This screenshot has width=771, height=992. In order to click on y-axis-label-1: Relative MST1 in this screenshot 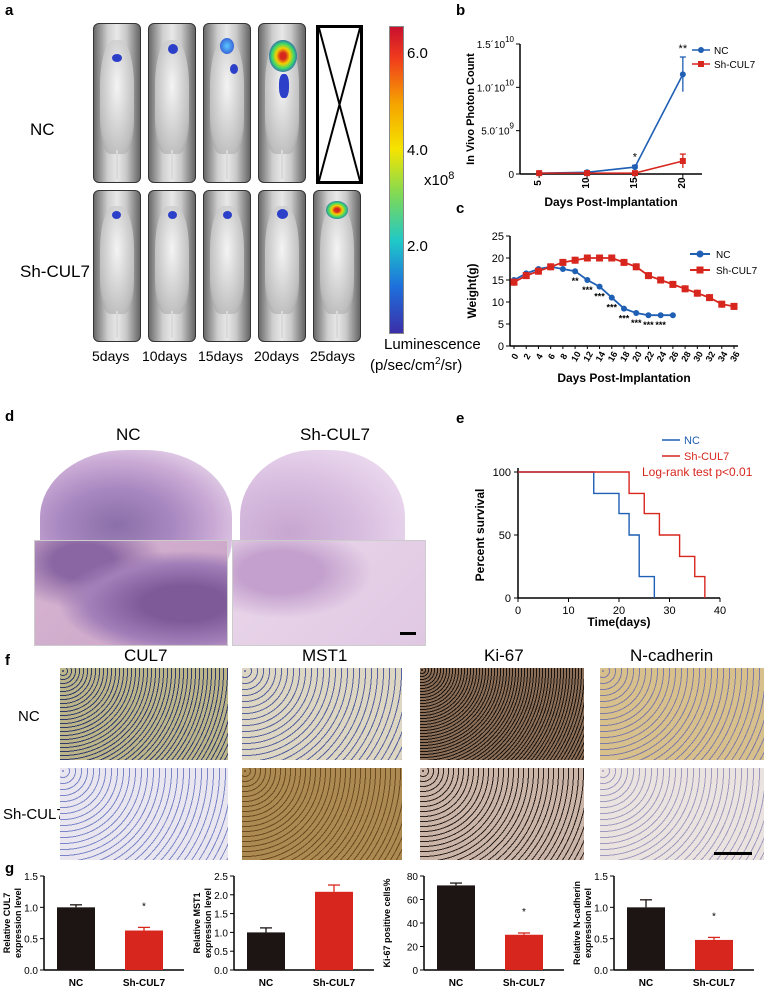, I will do `click(197, 922)`.